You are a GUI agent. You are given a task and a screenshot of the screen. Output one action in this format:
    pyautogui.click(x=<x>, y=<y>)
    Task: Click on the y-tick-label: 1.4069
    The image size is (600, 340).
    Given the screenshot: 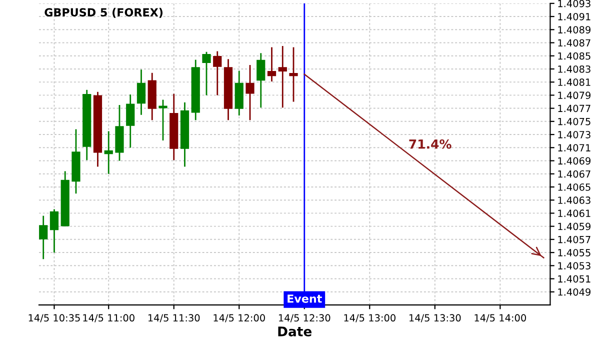 What is the action you would take?
    pyautogui.click(x=574, y=161)
    